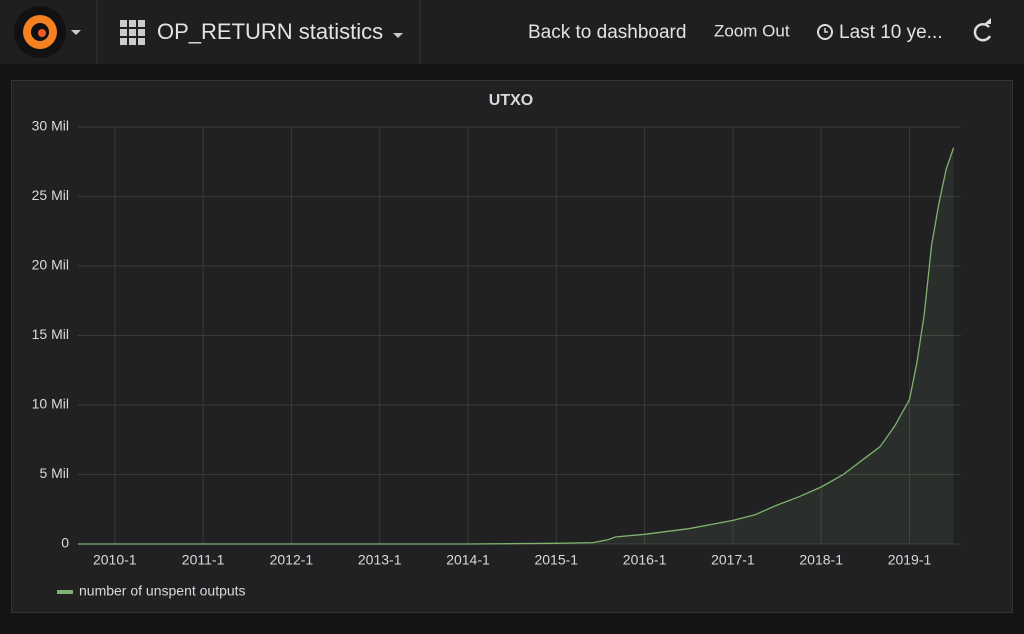 This screenshot has height=634, width=1024. I want to click on x-tick-label: 2010-1, so click(115, 560).